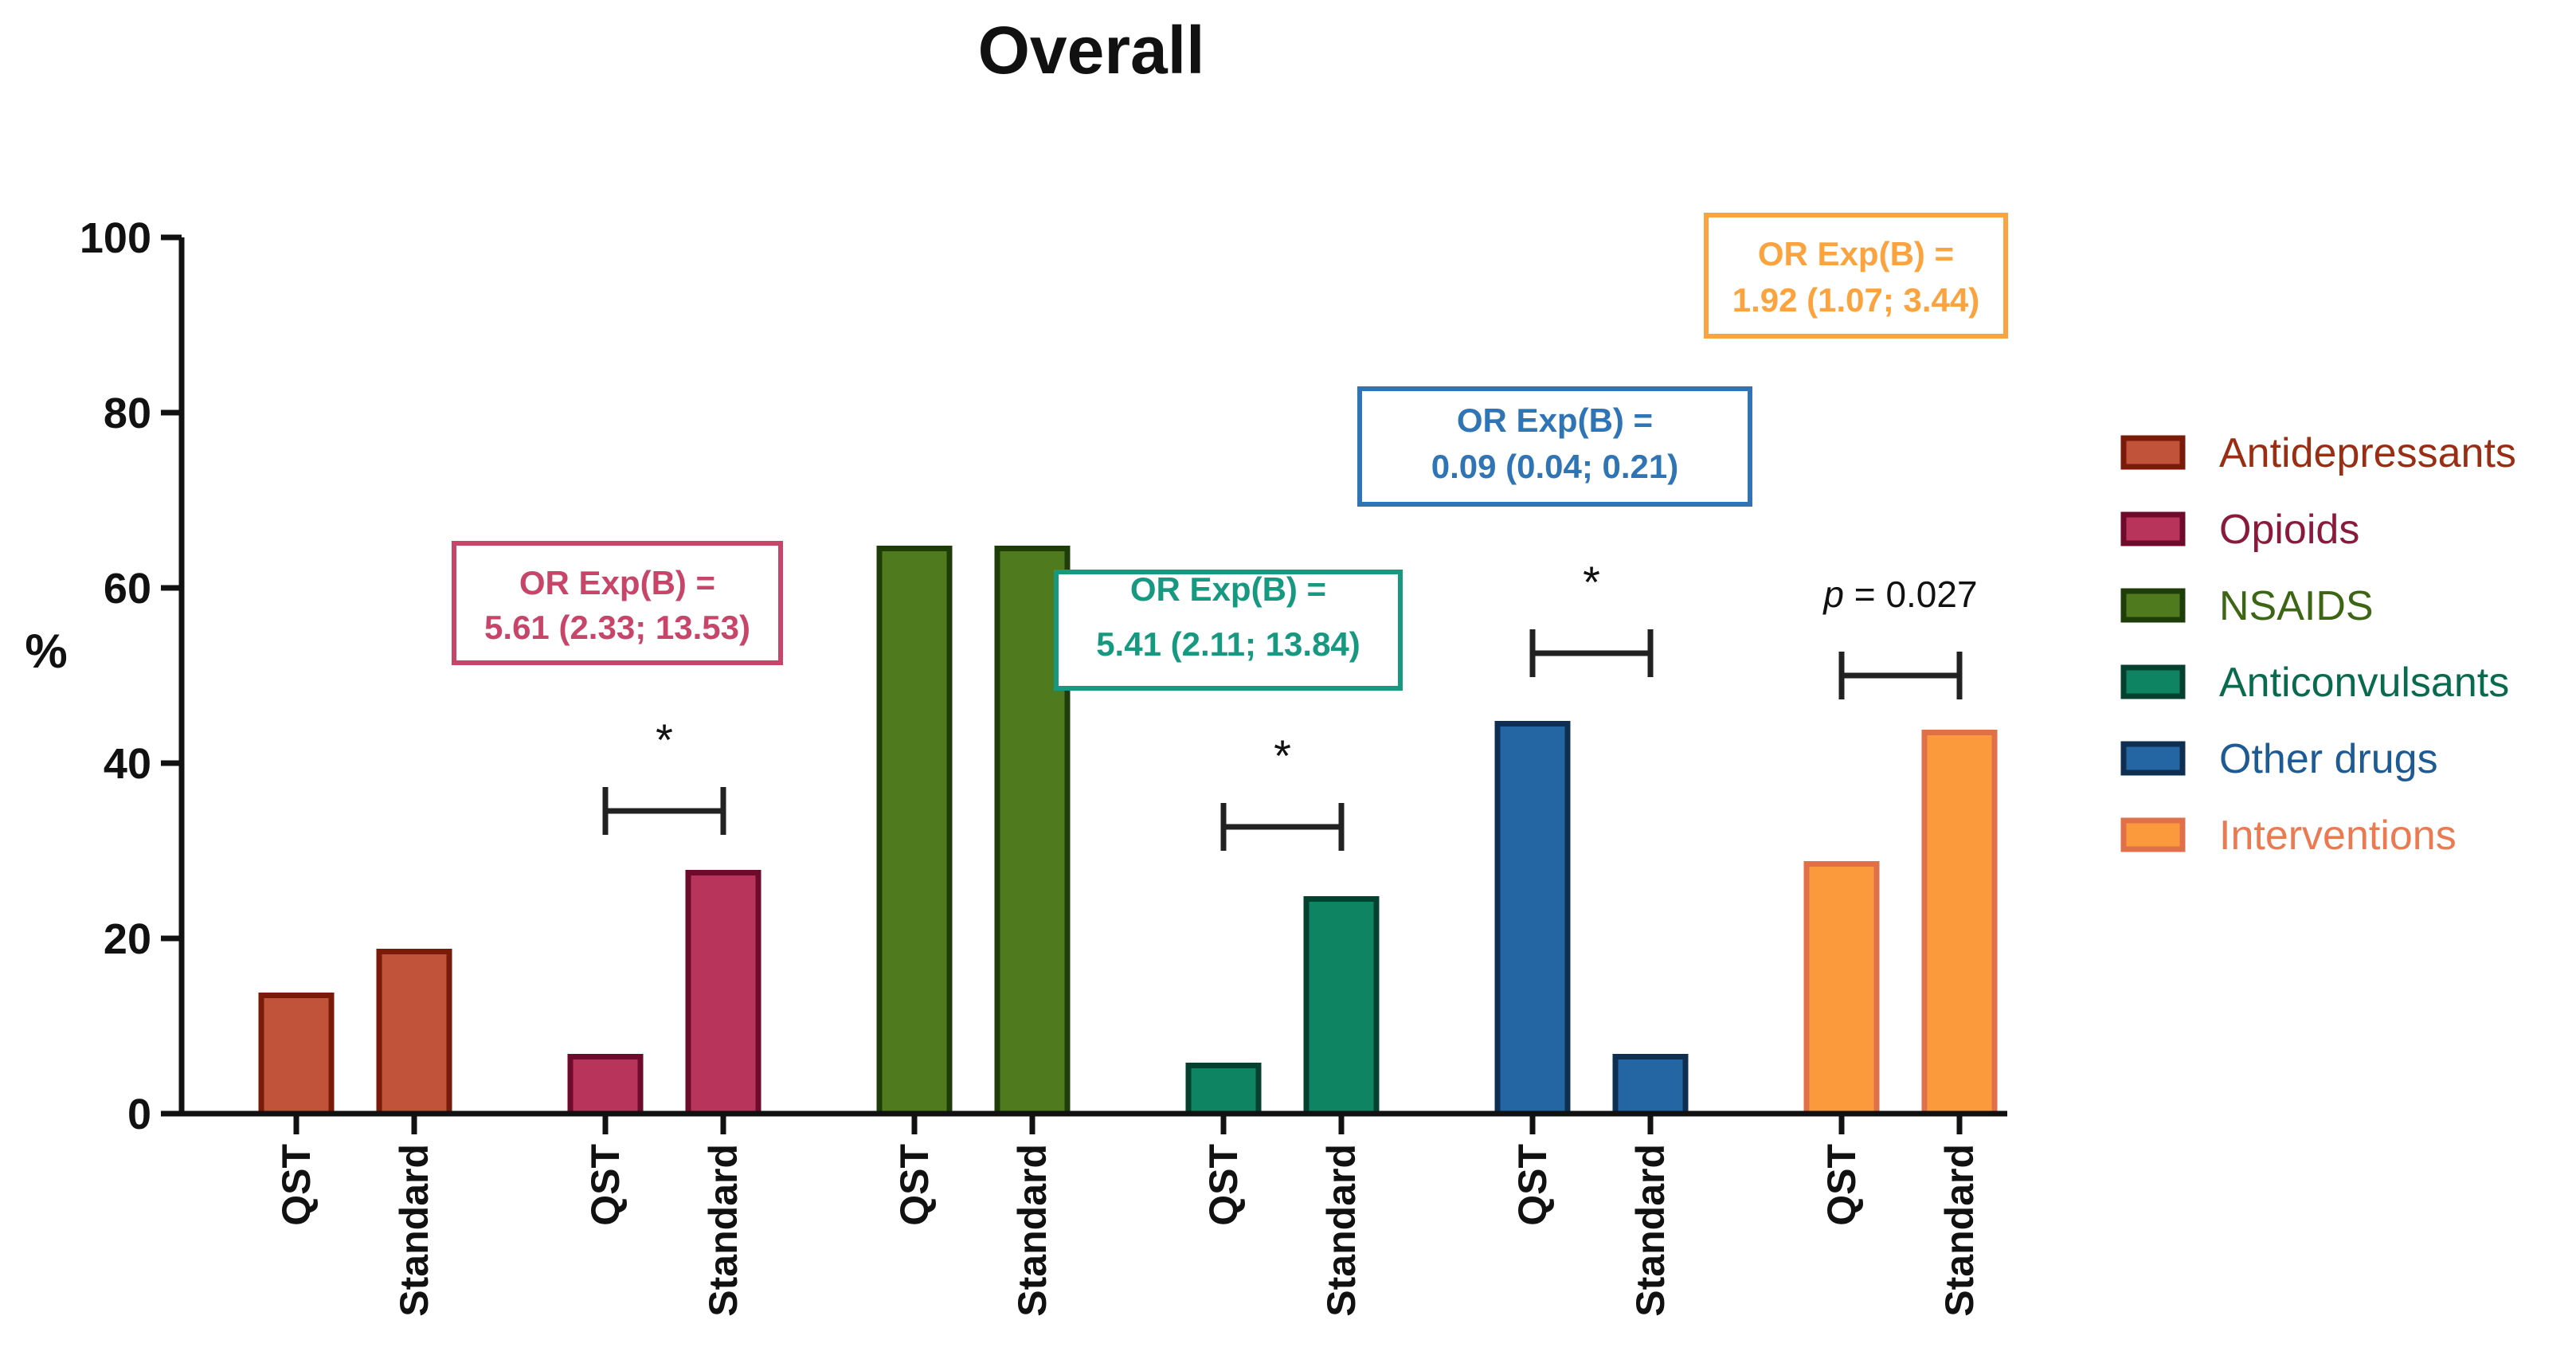 This screenshot has width=2576, height=1359. I want to click on annotation-line: 5.61 (2.33; 13.53), so click(617, 628).